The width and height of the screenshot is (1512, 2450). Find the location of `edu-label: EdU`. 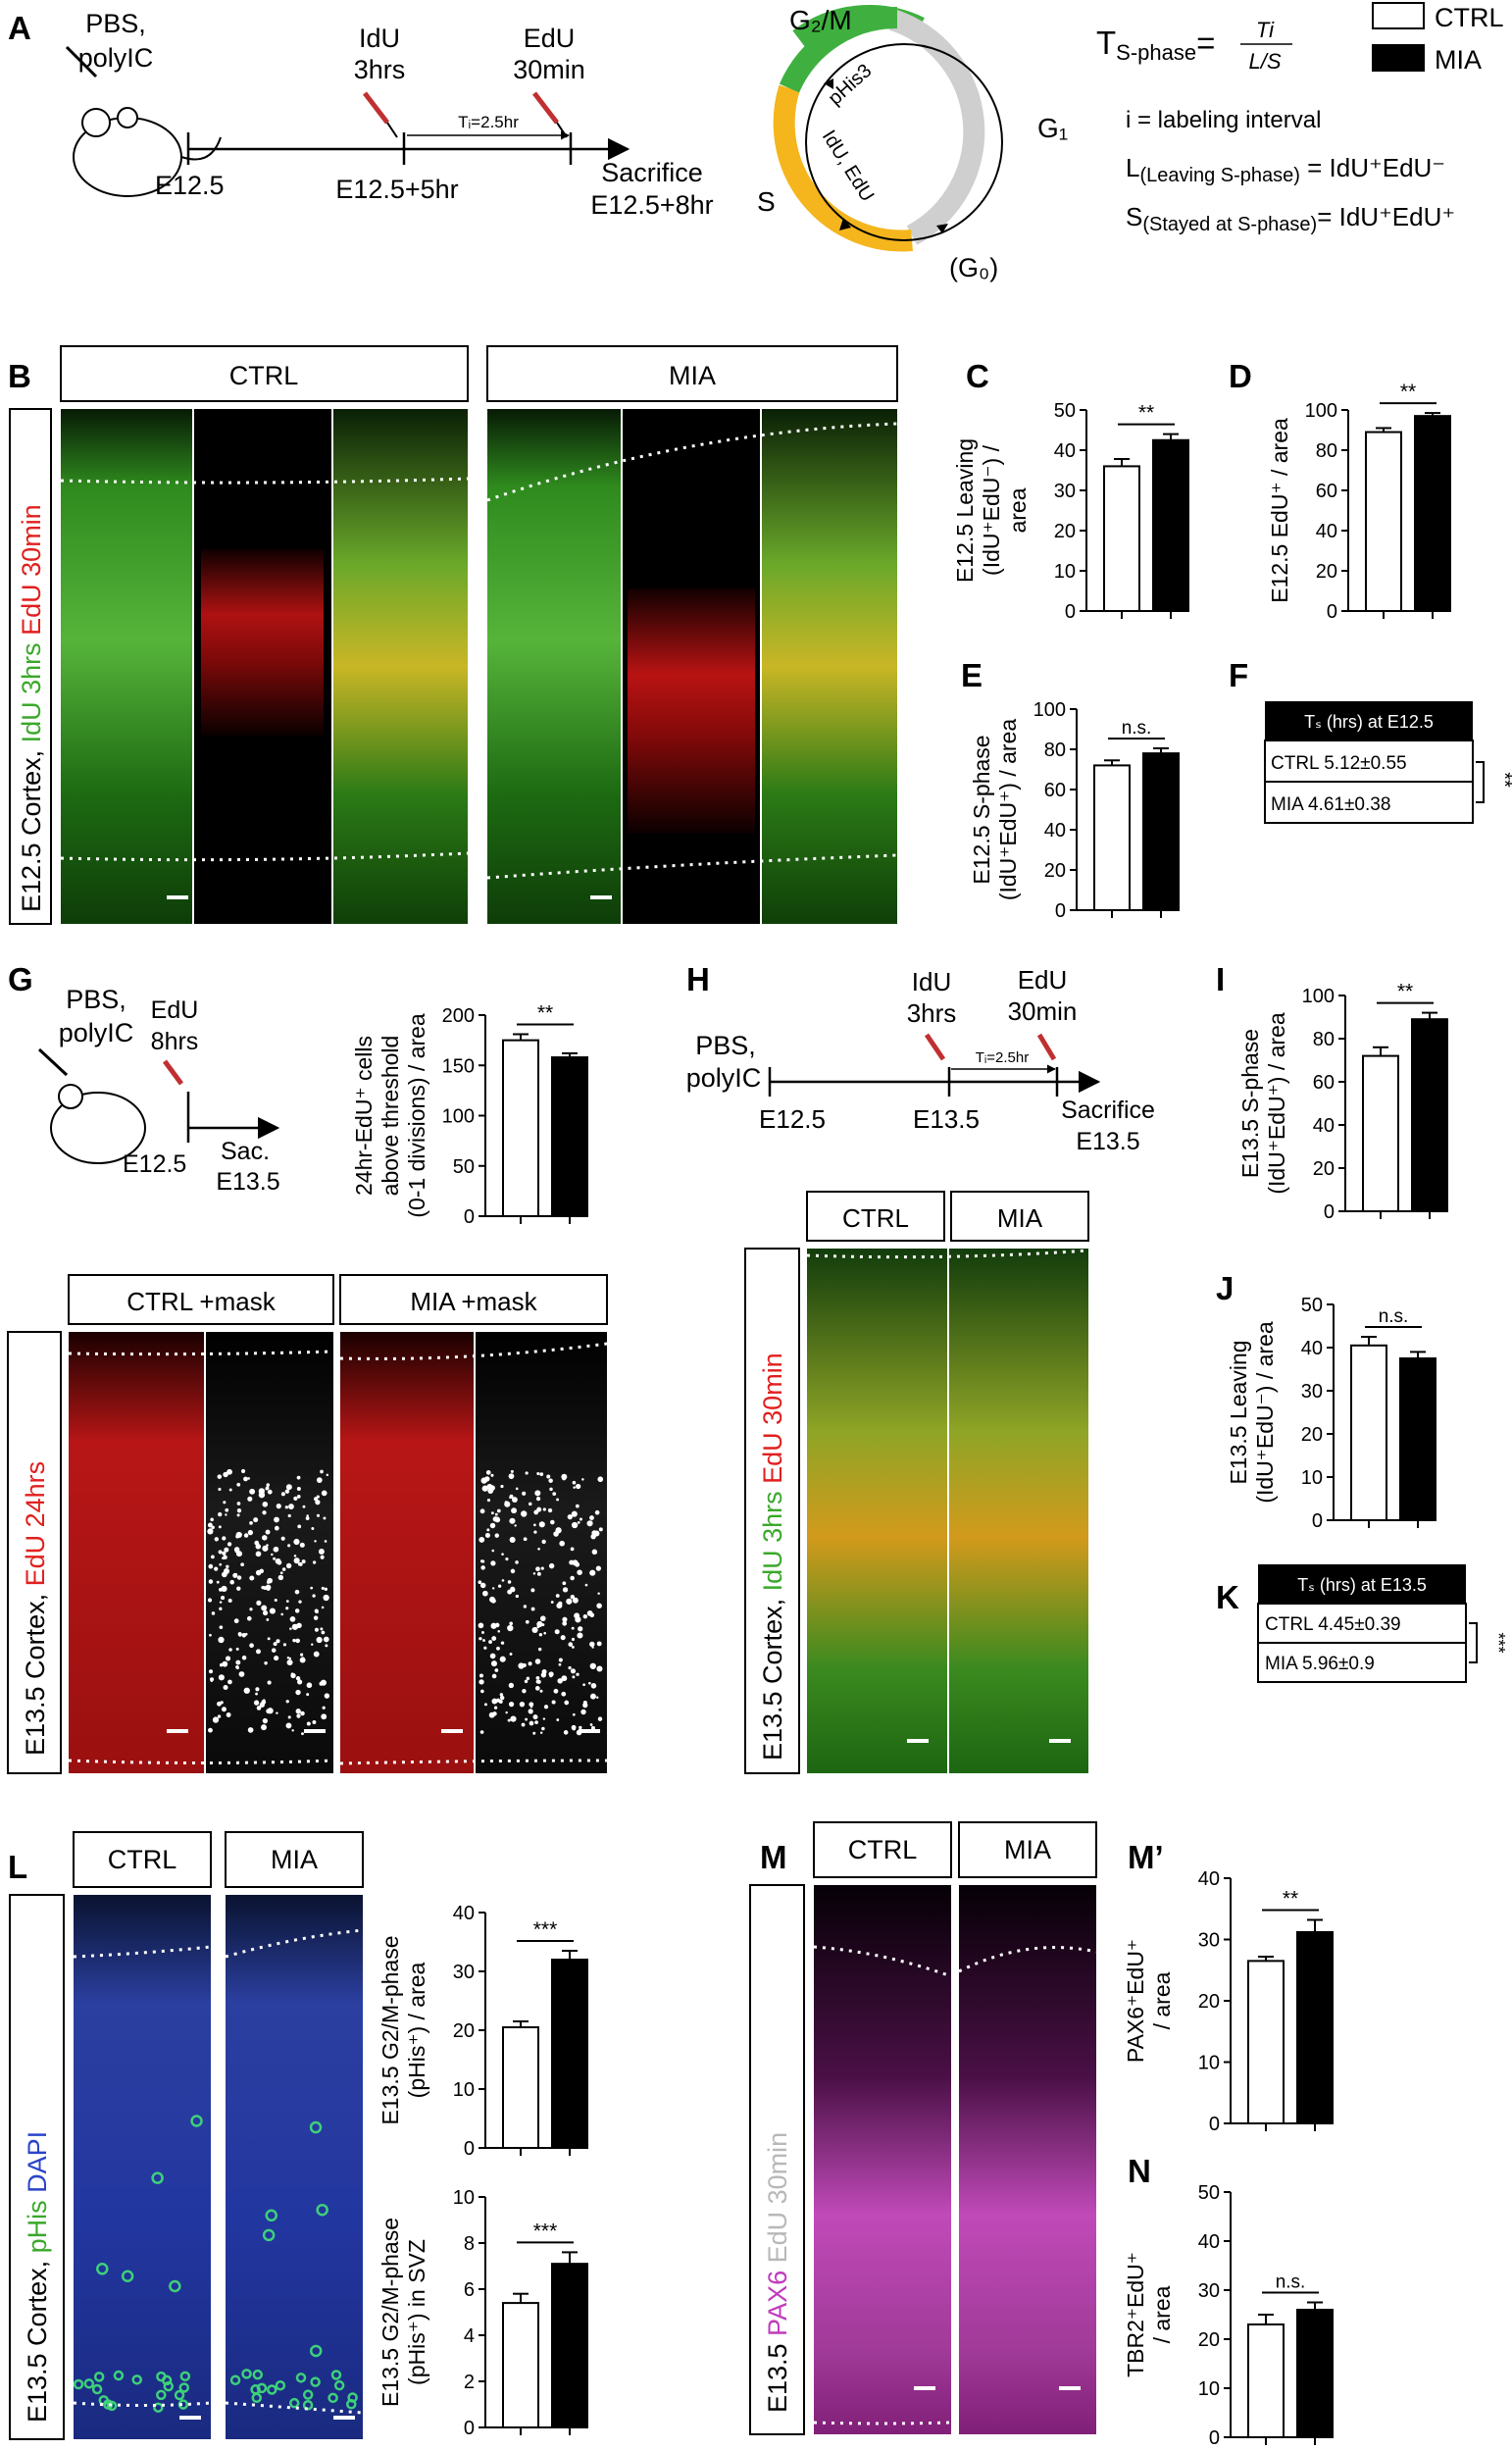

edu-label: EdU is located at coordinates (550, 38).